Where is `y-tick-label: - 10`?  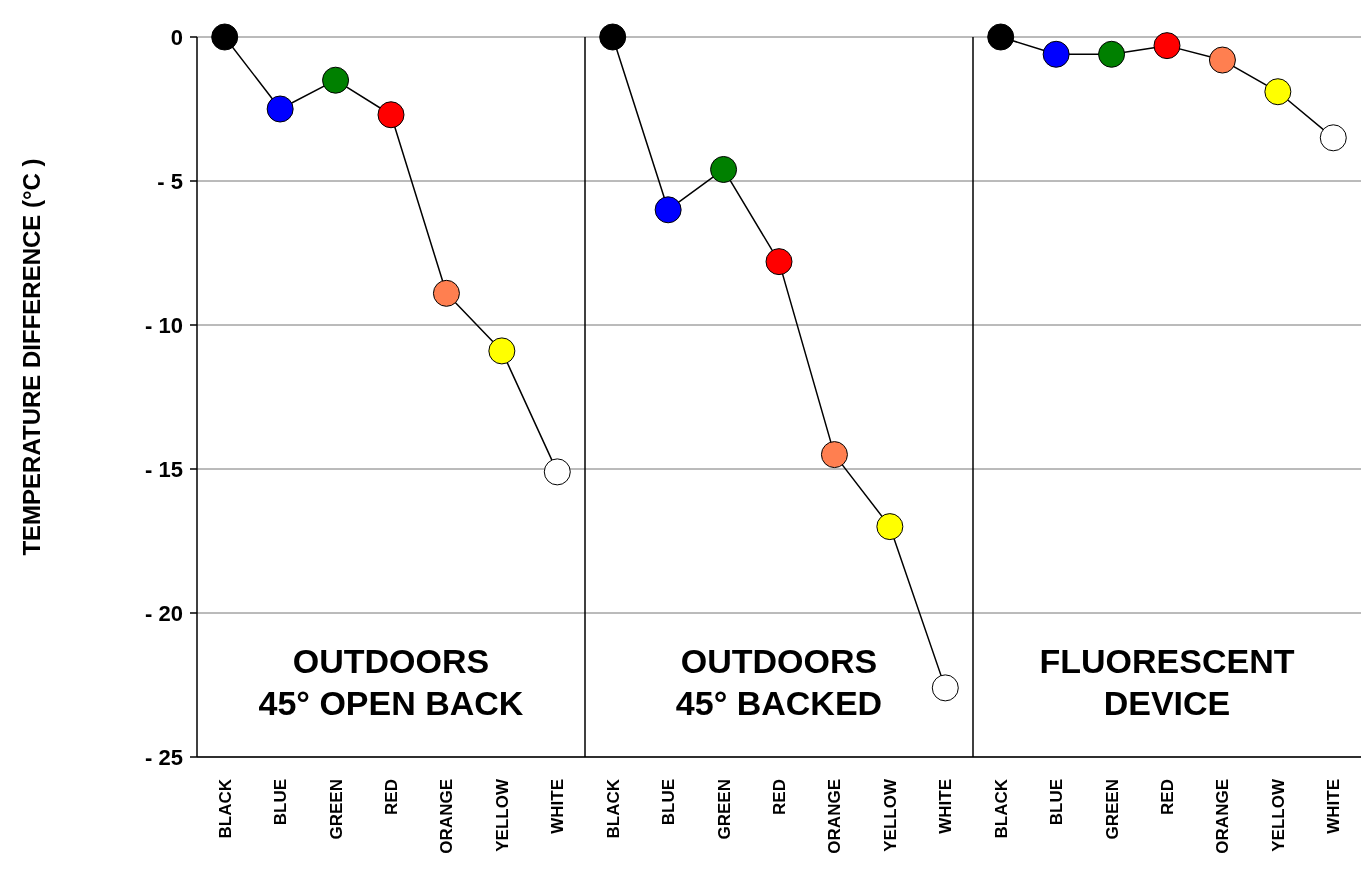
y-tick-label: - 10 is located at coordinates (164, 325).